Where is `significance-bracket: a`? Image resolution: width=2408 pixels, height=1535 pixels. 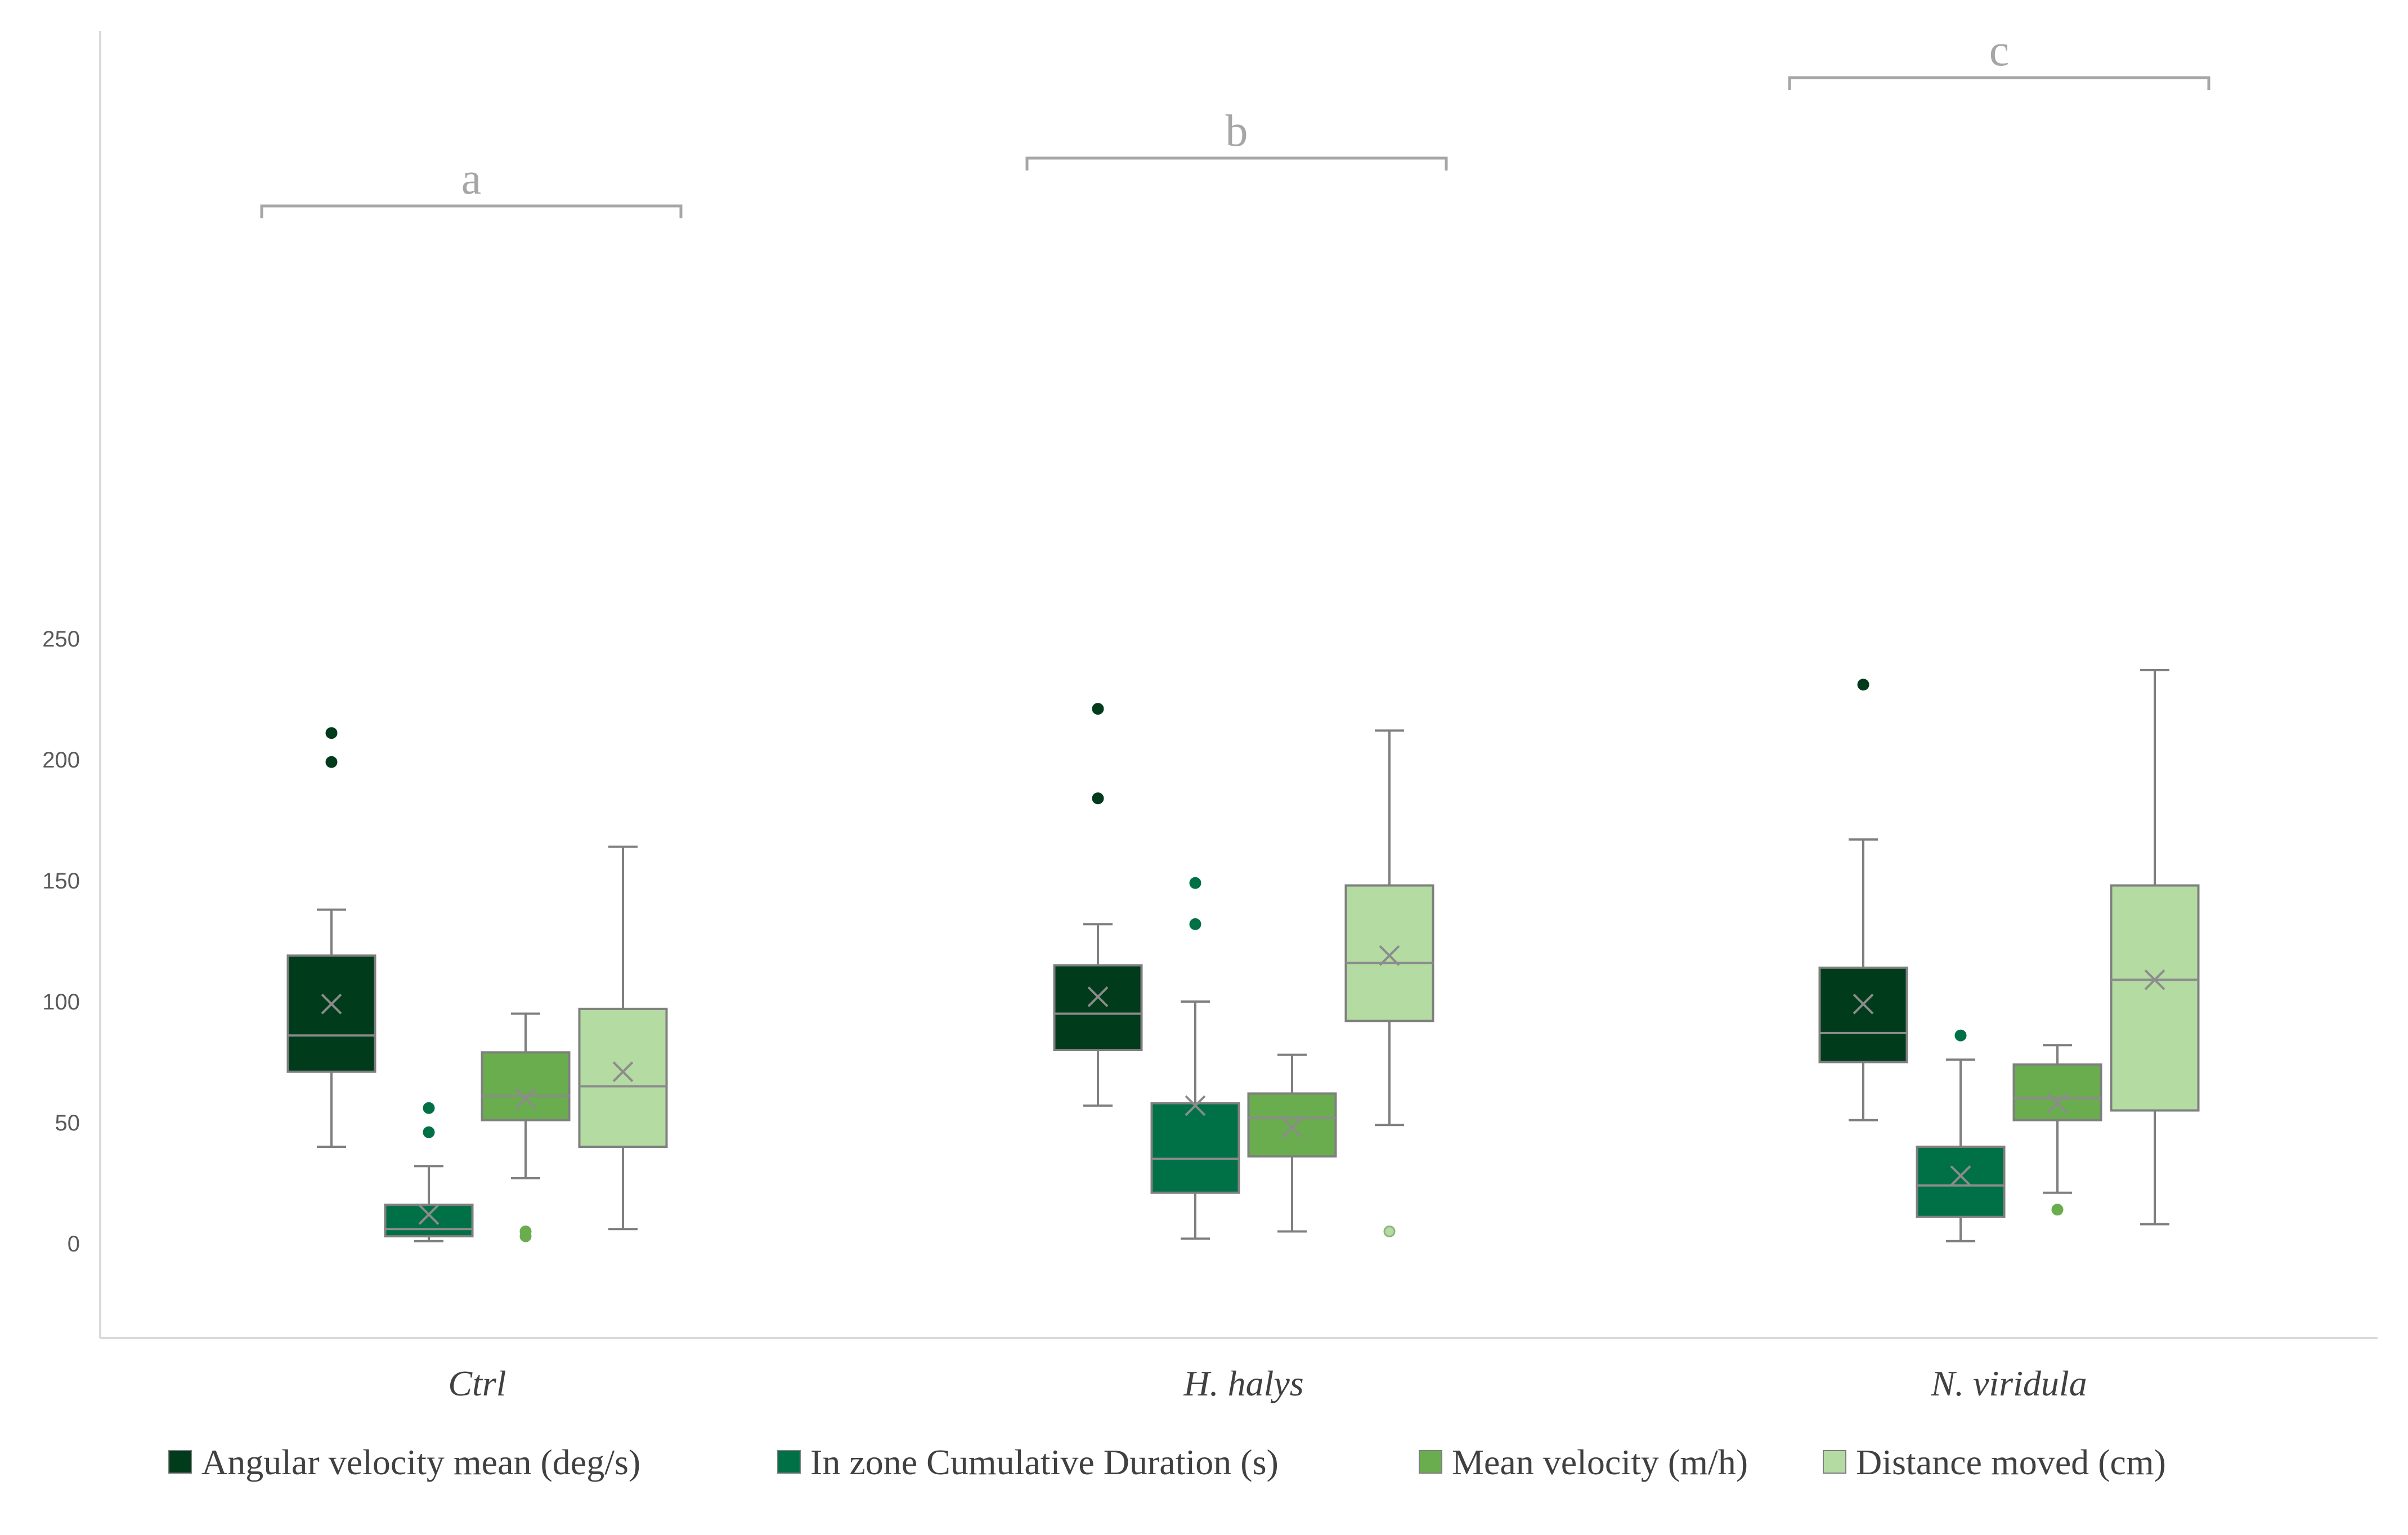
significance-bracket: a is located at coordinates (471, 186).